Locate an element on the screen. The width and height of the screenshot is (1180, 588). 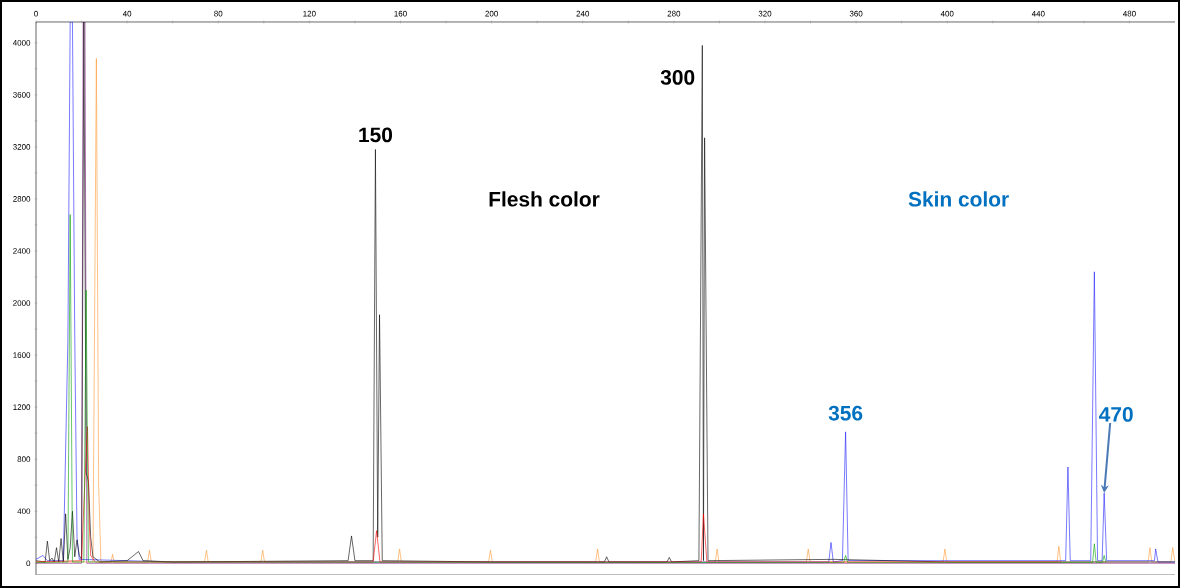
annotation: 356 is located at coordinates (845, 413).